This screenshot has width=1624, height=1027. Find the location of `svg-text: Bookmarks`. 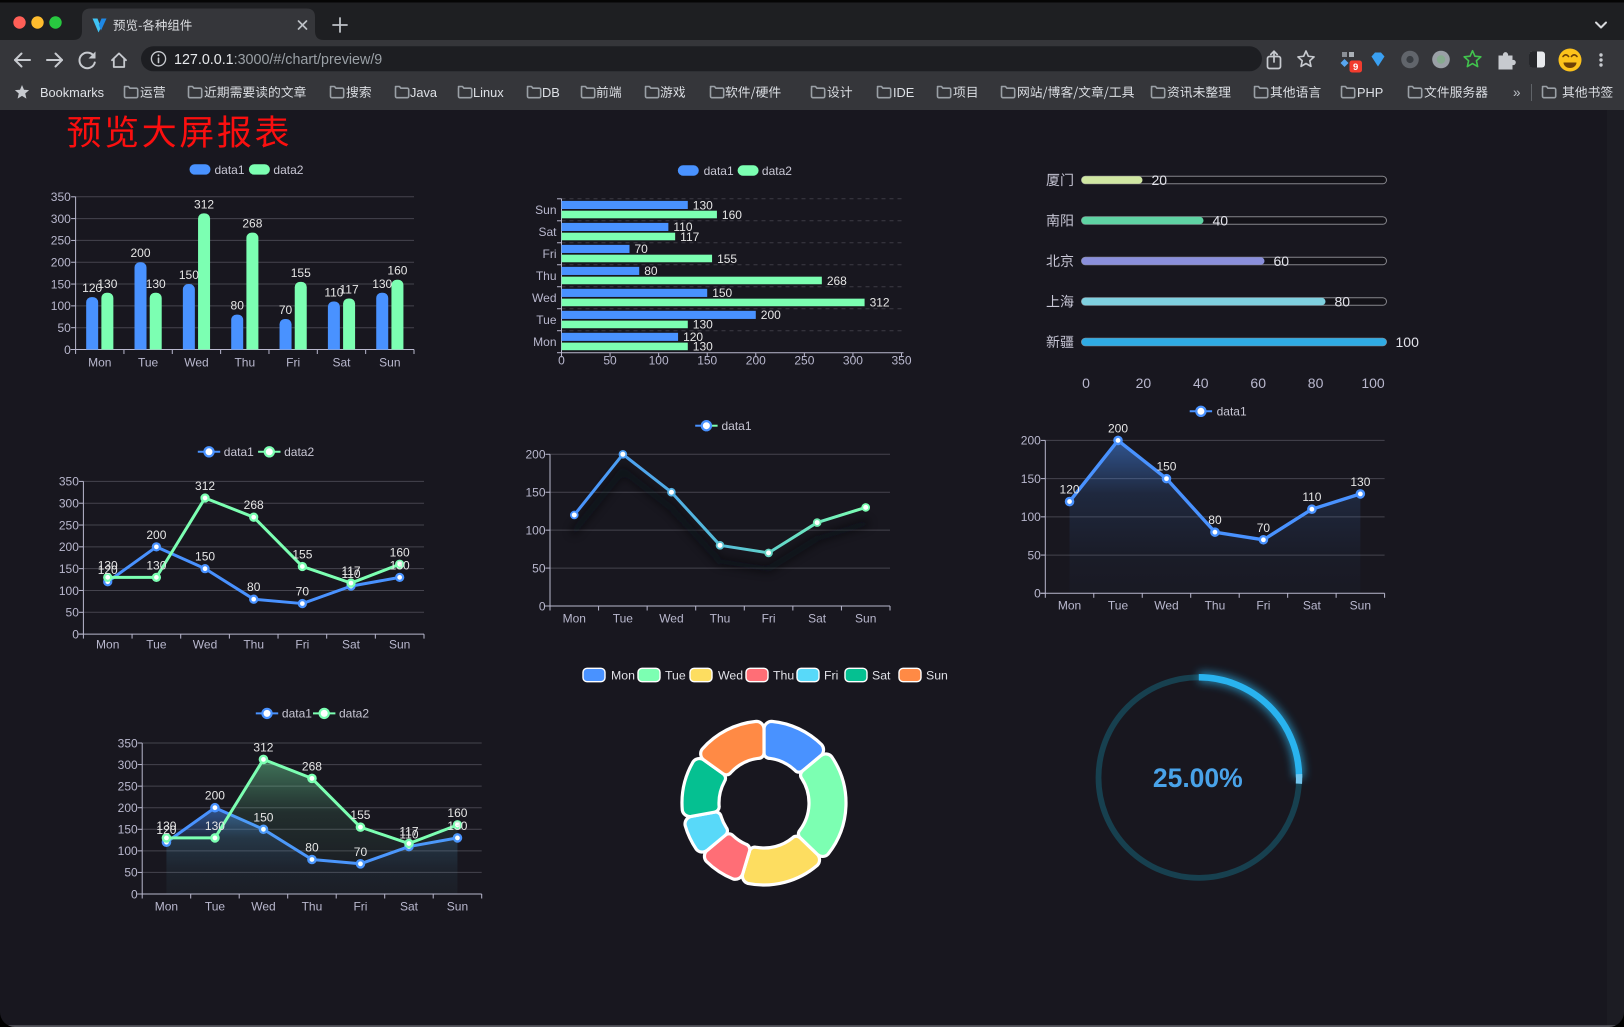

svg-text: Bookmarks is located at coordinates (72, 92).